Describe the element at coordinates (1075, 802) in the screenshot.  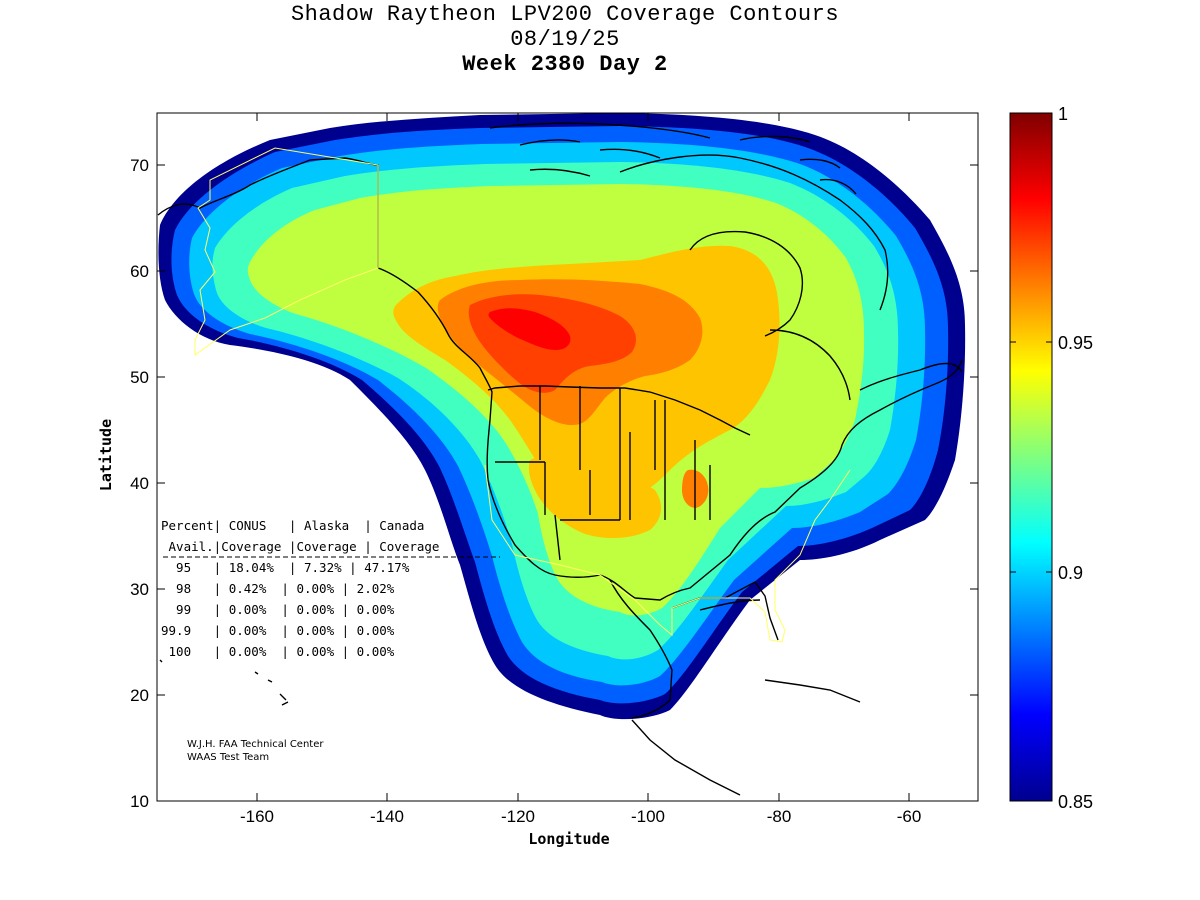
I see `colorbar-label: 0.85` at that location.